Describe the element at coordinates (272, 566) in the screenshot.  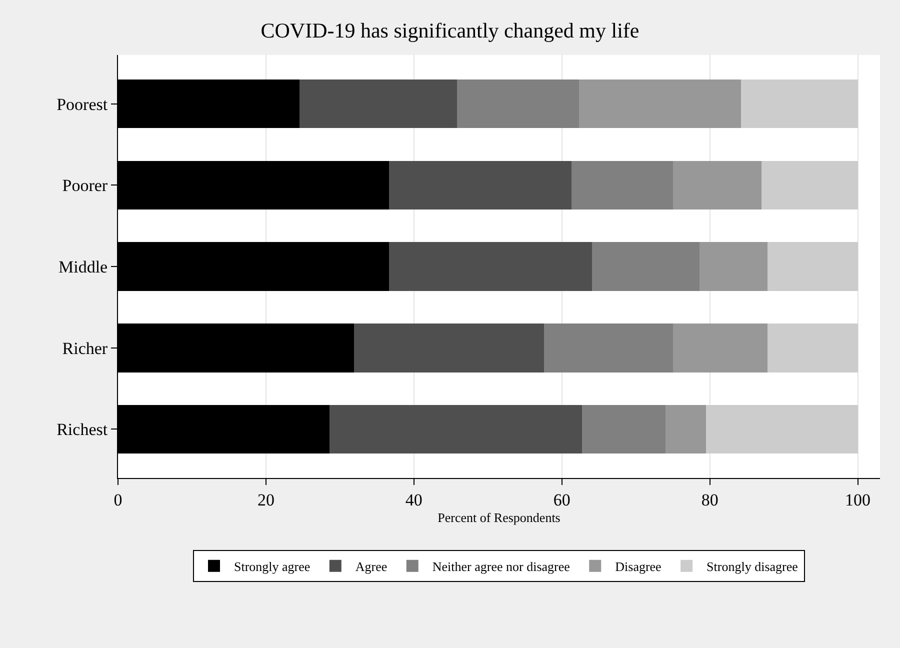
I see `legend-label: Strongly agree` at that location.